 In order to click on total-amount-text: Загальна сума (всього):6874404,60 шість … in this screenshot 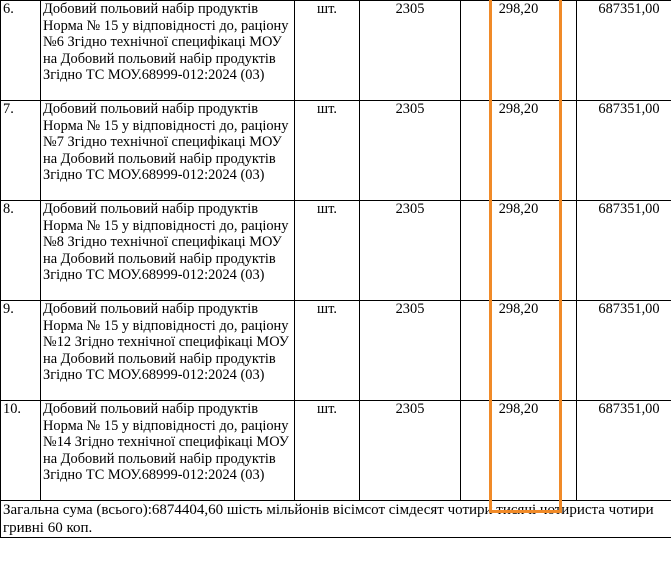, I will do `click(335, 519)`.